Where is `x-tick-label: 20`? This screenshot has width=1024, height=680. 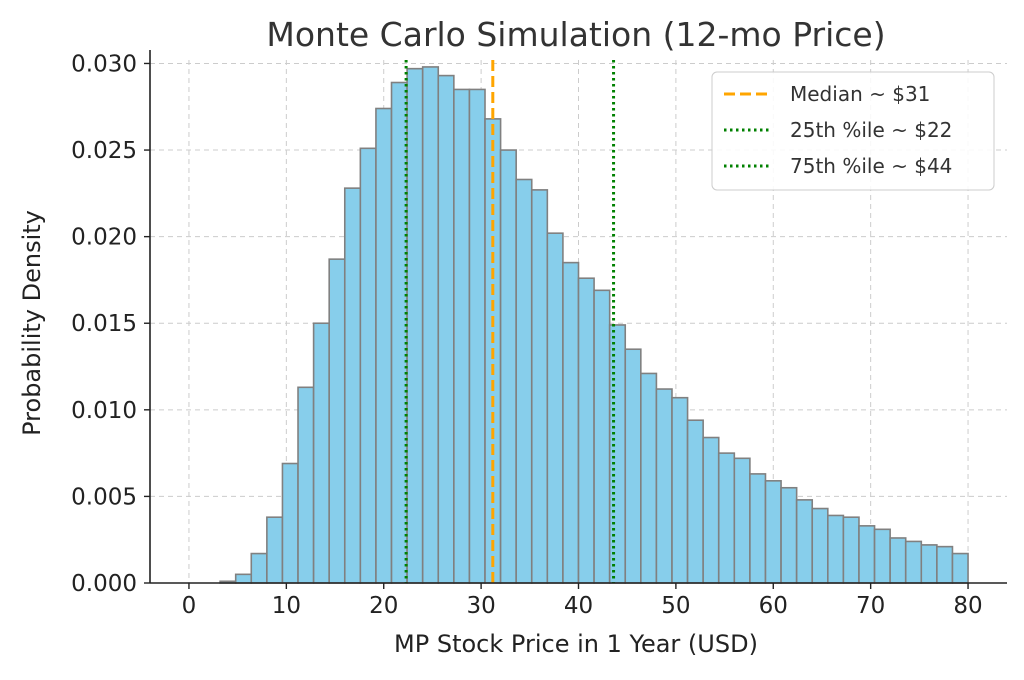 x-tick-label: 20 is located at coordinates (383, 606).